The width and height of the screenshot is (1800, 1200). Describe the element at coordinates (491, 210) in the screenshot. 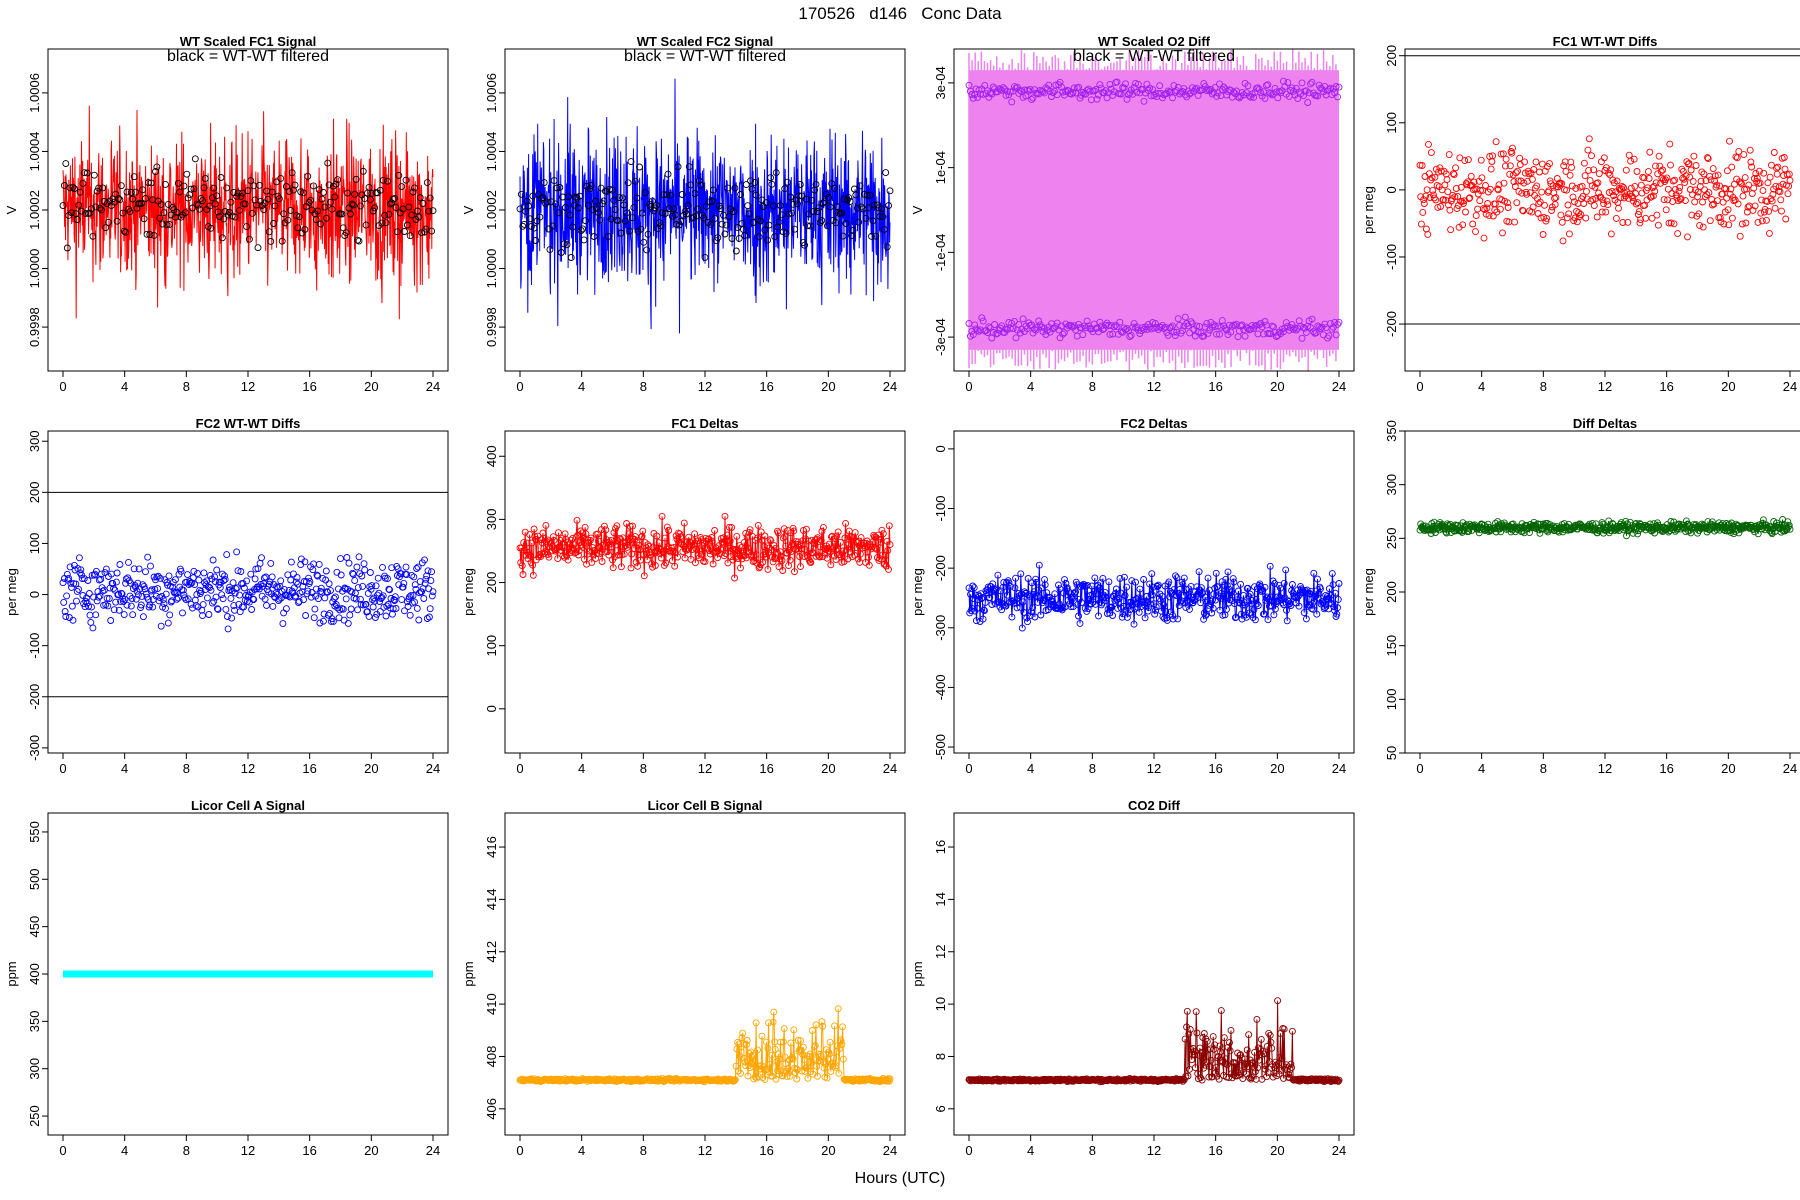

I see `y-tick-label: 1.0002` at that location.